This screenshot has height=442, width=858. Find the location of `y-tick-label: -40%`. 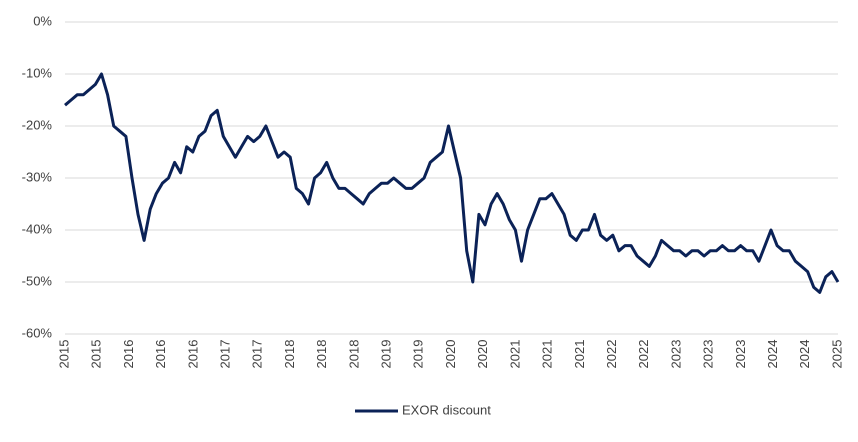

y-tick-label: -40% is located at coordinates (37, 228).